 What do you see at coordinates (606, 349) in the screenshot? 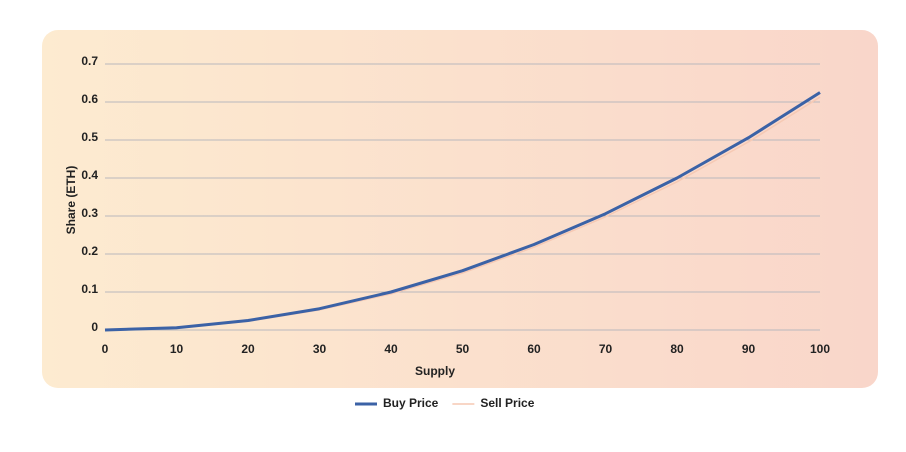
I see `x-tick-label: 70` at bounding box center [606, 349].